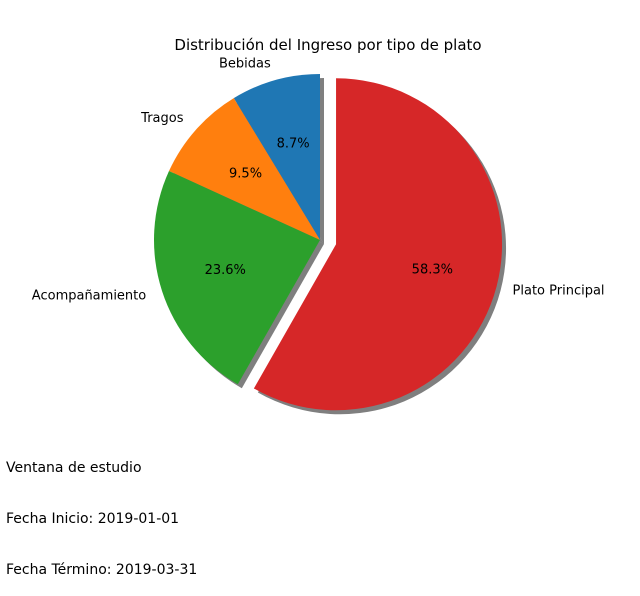  Describe the element at coordinates (432, 269) in the screenshot. I see `percent-label-plato-principal: 58.3%` at that location.